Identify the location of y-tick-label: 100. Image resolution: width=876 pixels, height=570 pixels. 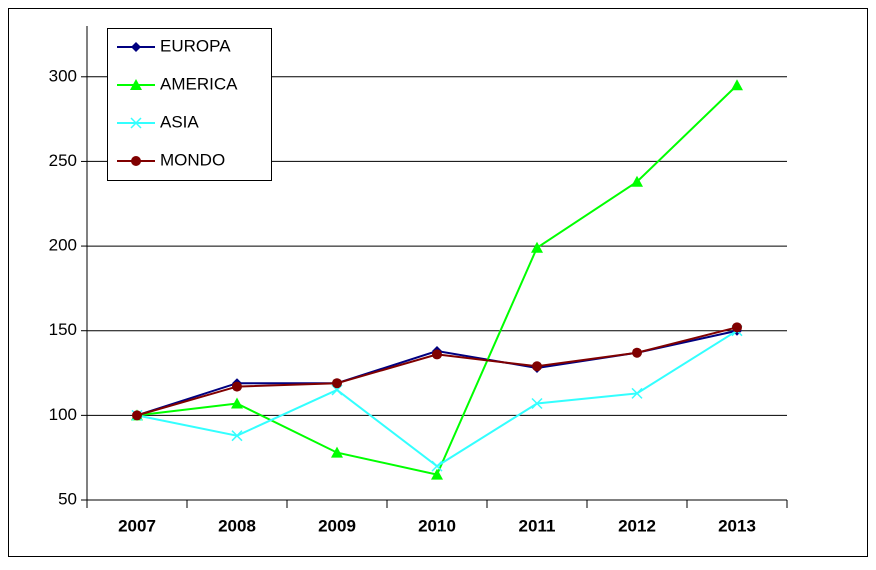
(63, 414).